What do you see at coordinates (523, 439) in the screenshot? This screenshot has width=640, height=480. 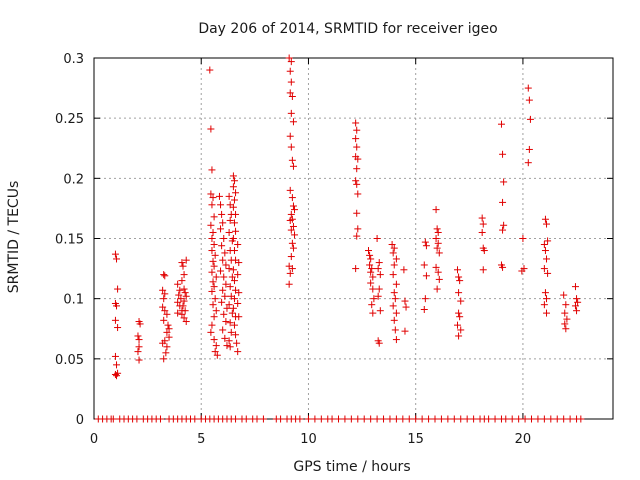 I see `x-tick-label: 20` at bounding box center [523, 439].